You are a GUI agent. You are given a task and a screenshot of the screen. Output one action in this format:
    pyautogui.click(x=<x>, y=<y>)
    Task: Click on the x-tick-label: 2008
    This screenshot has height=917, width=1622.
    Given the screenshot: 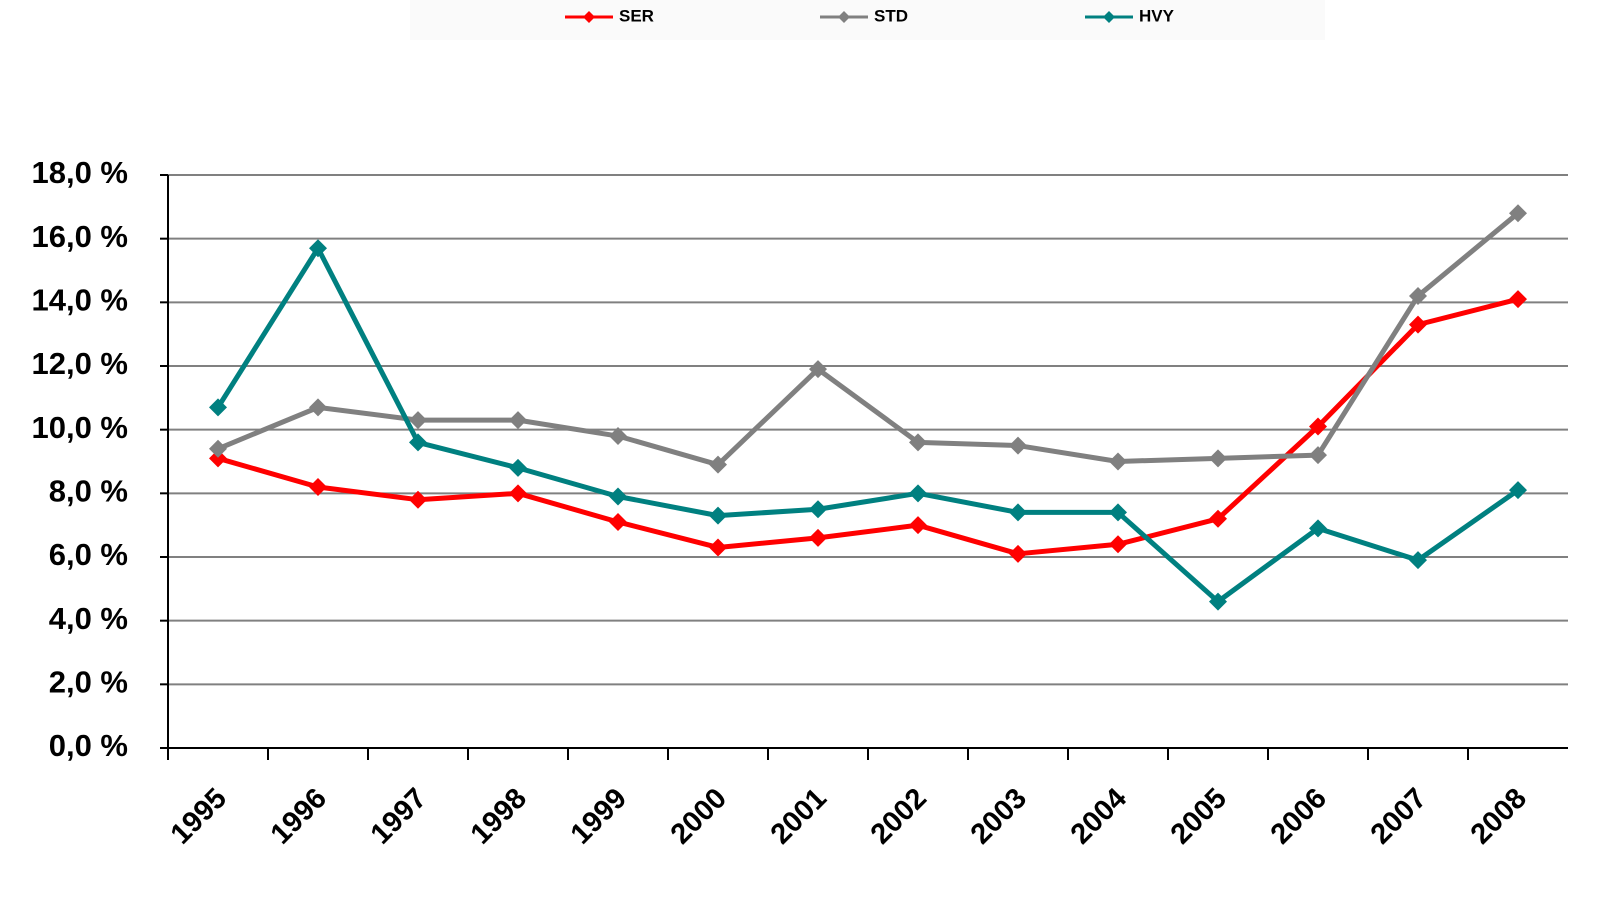 What is the action you would take?
    pyautogui.click(x=1499, y=816)
    